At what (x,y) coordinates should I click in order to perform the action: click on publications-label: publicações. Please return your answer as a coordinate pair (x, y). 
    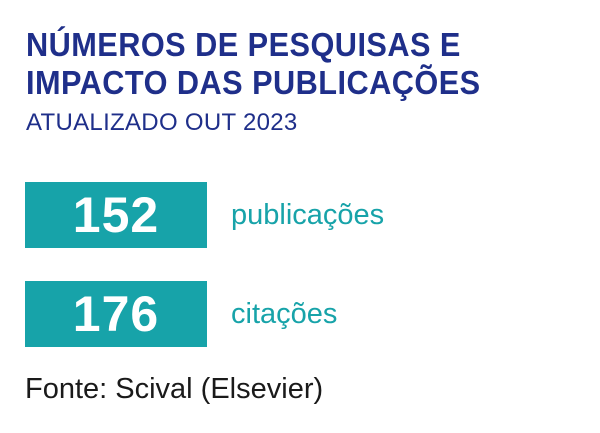
    Looking at the image, I should click on (308, 215).